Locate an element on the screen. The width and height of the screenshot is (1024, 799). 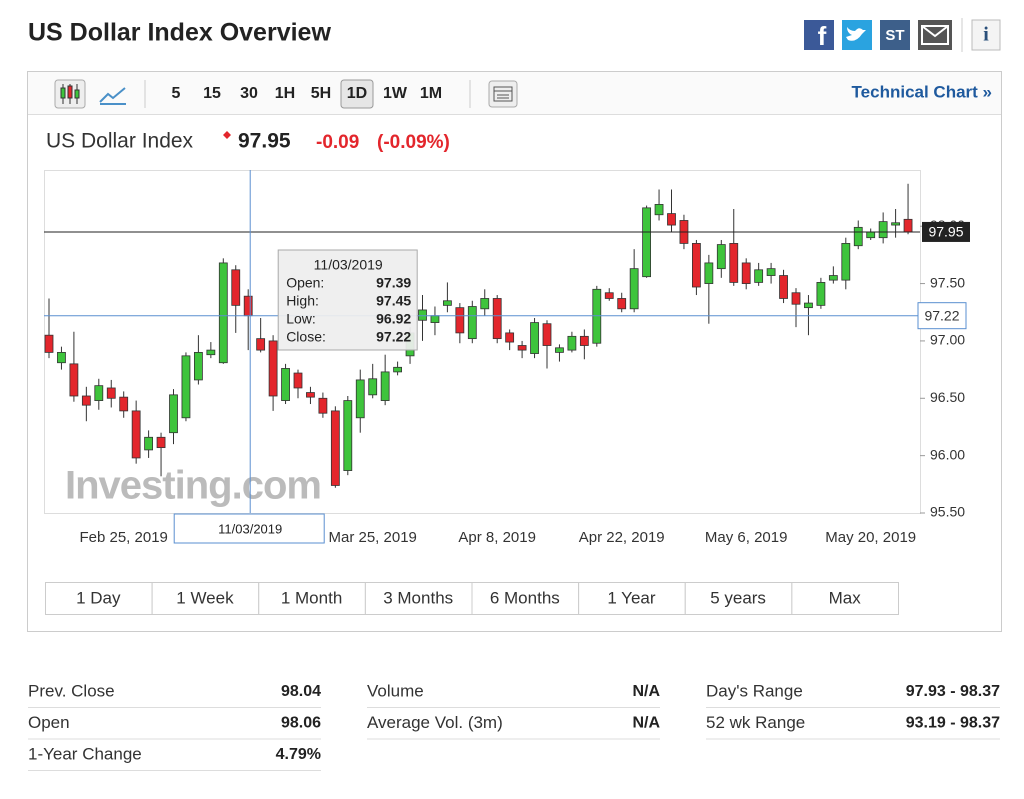
twitter-glyph is located at coordinates (856, 34).